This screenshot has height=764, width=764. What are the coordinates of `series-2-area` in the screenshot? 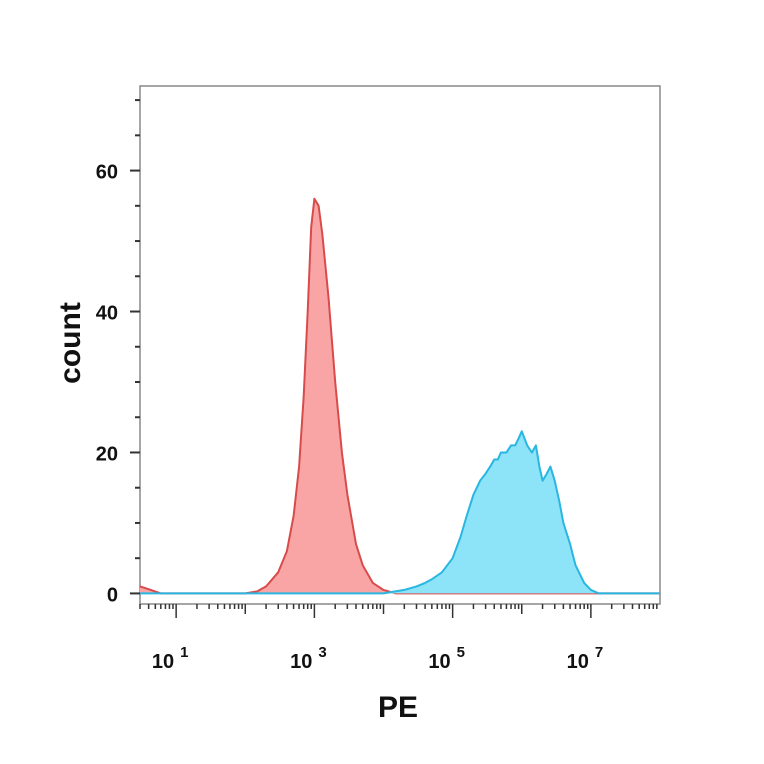 It's located at (400, 512).